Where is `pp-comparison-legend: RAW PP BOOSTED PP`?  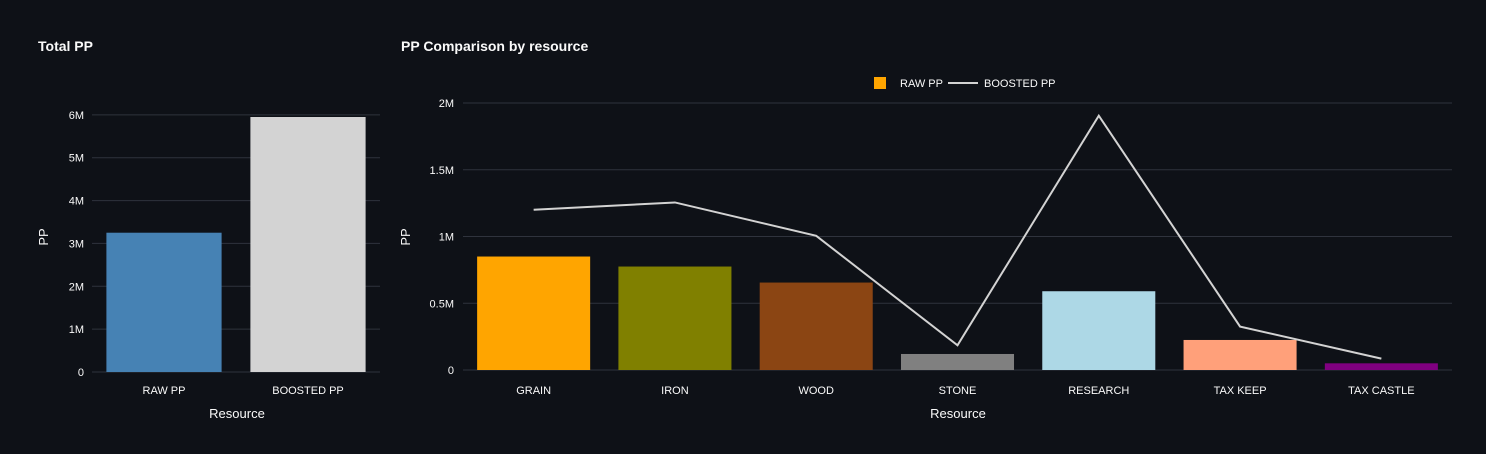 pp-comparison-legend: RAW PP BOOSTED PP is located at coordinates (965, 83).